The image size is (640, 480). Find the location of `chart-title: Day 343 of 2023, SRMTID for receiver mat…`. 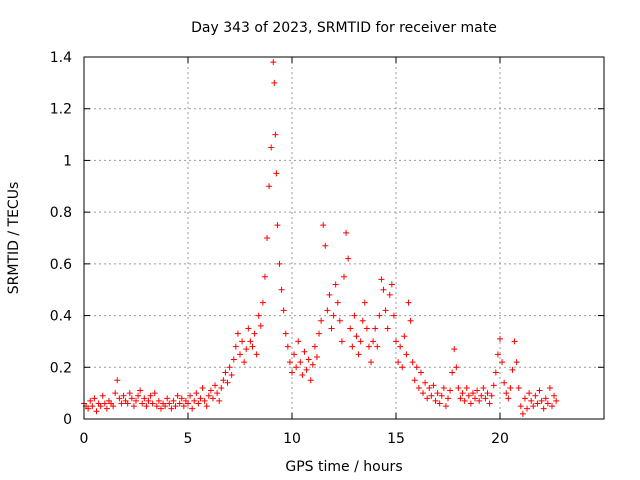

chart-title: Day 343 of 2023, SRMTID for receiver mat… is located at coordinates (344, 28).